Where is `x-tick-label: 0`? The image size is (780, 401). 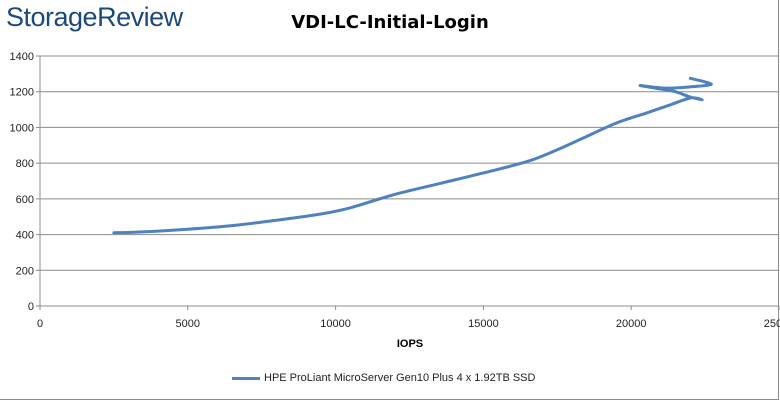 x-tick-label: 0 is located at coordinates (40, 324).